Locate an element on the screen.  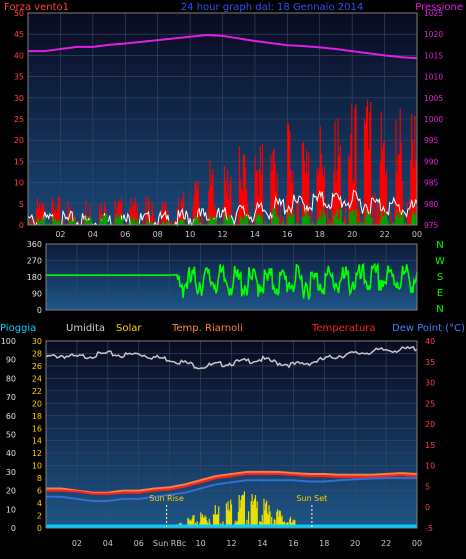
panel3-inner-tick-label: 26 is located at coordinates (37, 366).